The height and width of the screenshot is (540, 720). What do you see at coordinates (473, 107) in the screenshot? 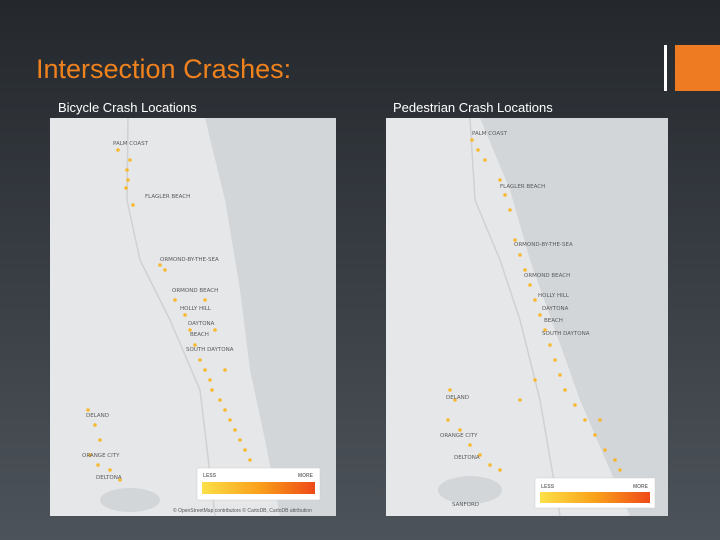
I see `map-caption: Pedestrian Crash Locations` at bounding box center [473, 107].